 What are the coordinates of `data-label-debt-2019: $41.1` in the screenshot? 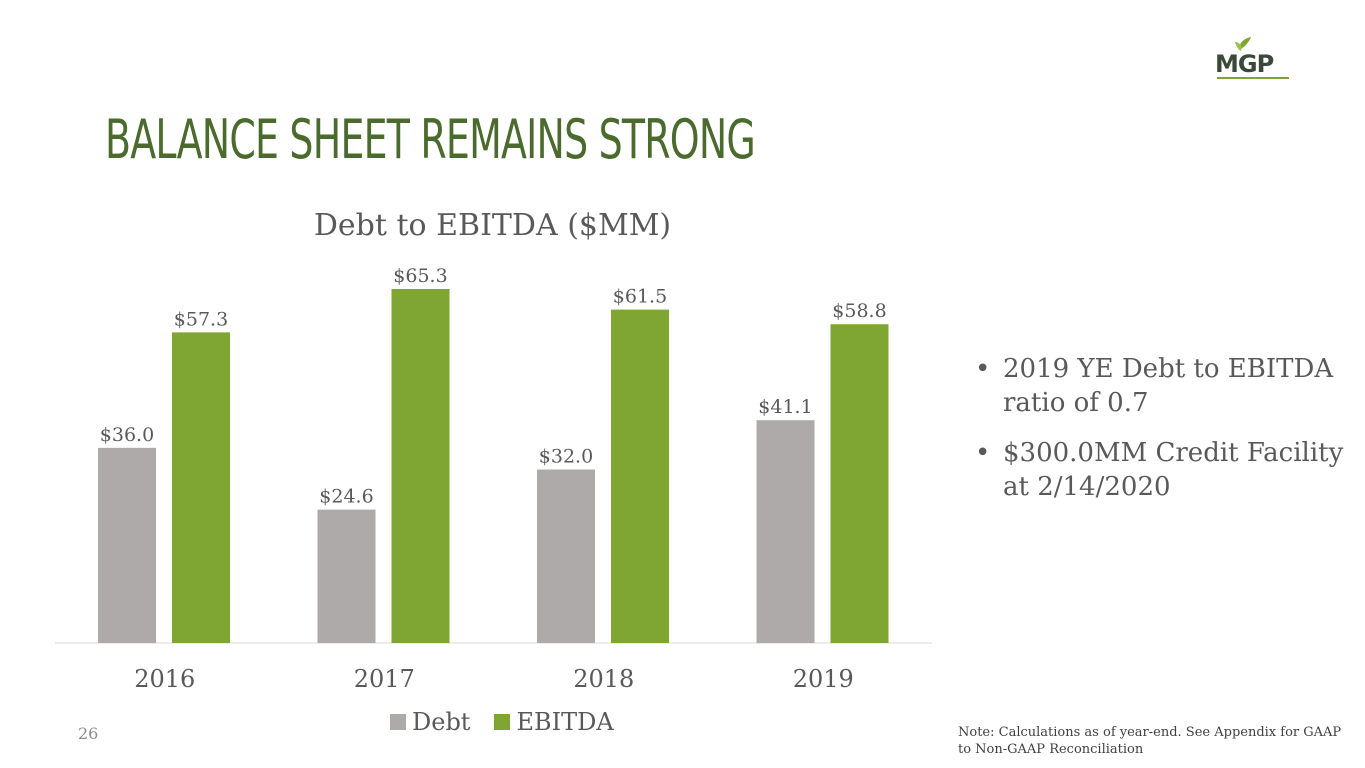 It's located at (785, 407).